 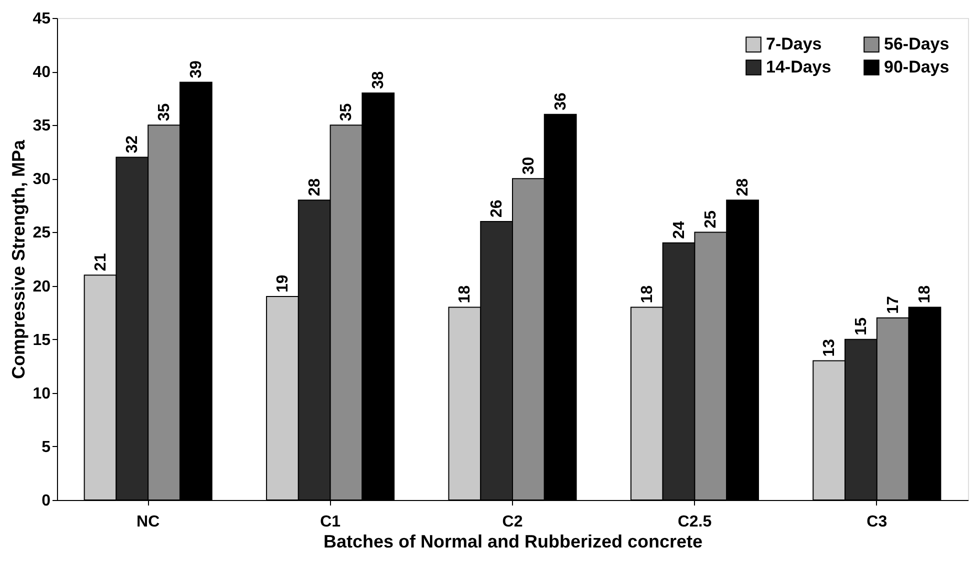 I want to click on legend-label: 14-Days, so click(x=799, y=67).